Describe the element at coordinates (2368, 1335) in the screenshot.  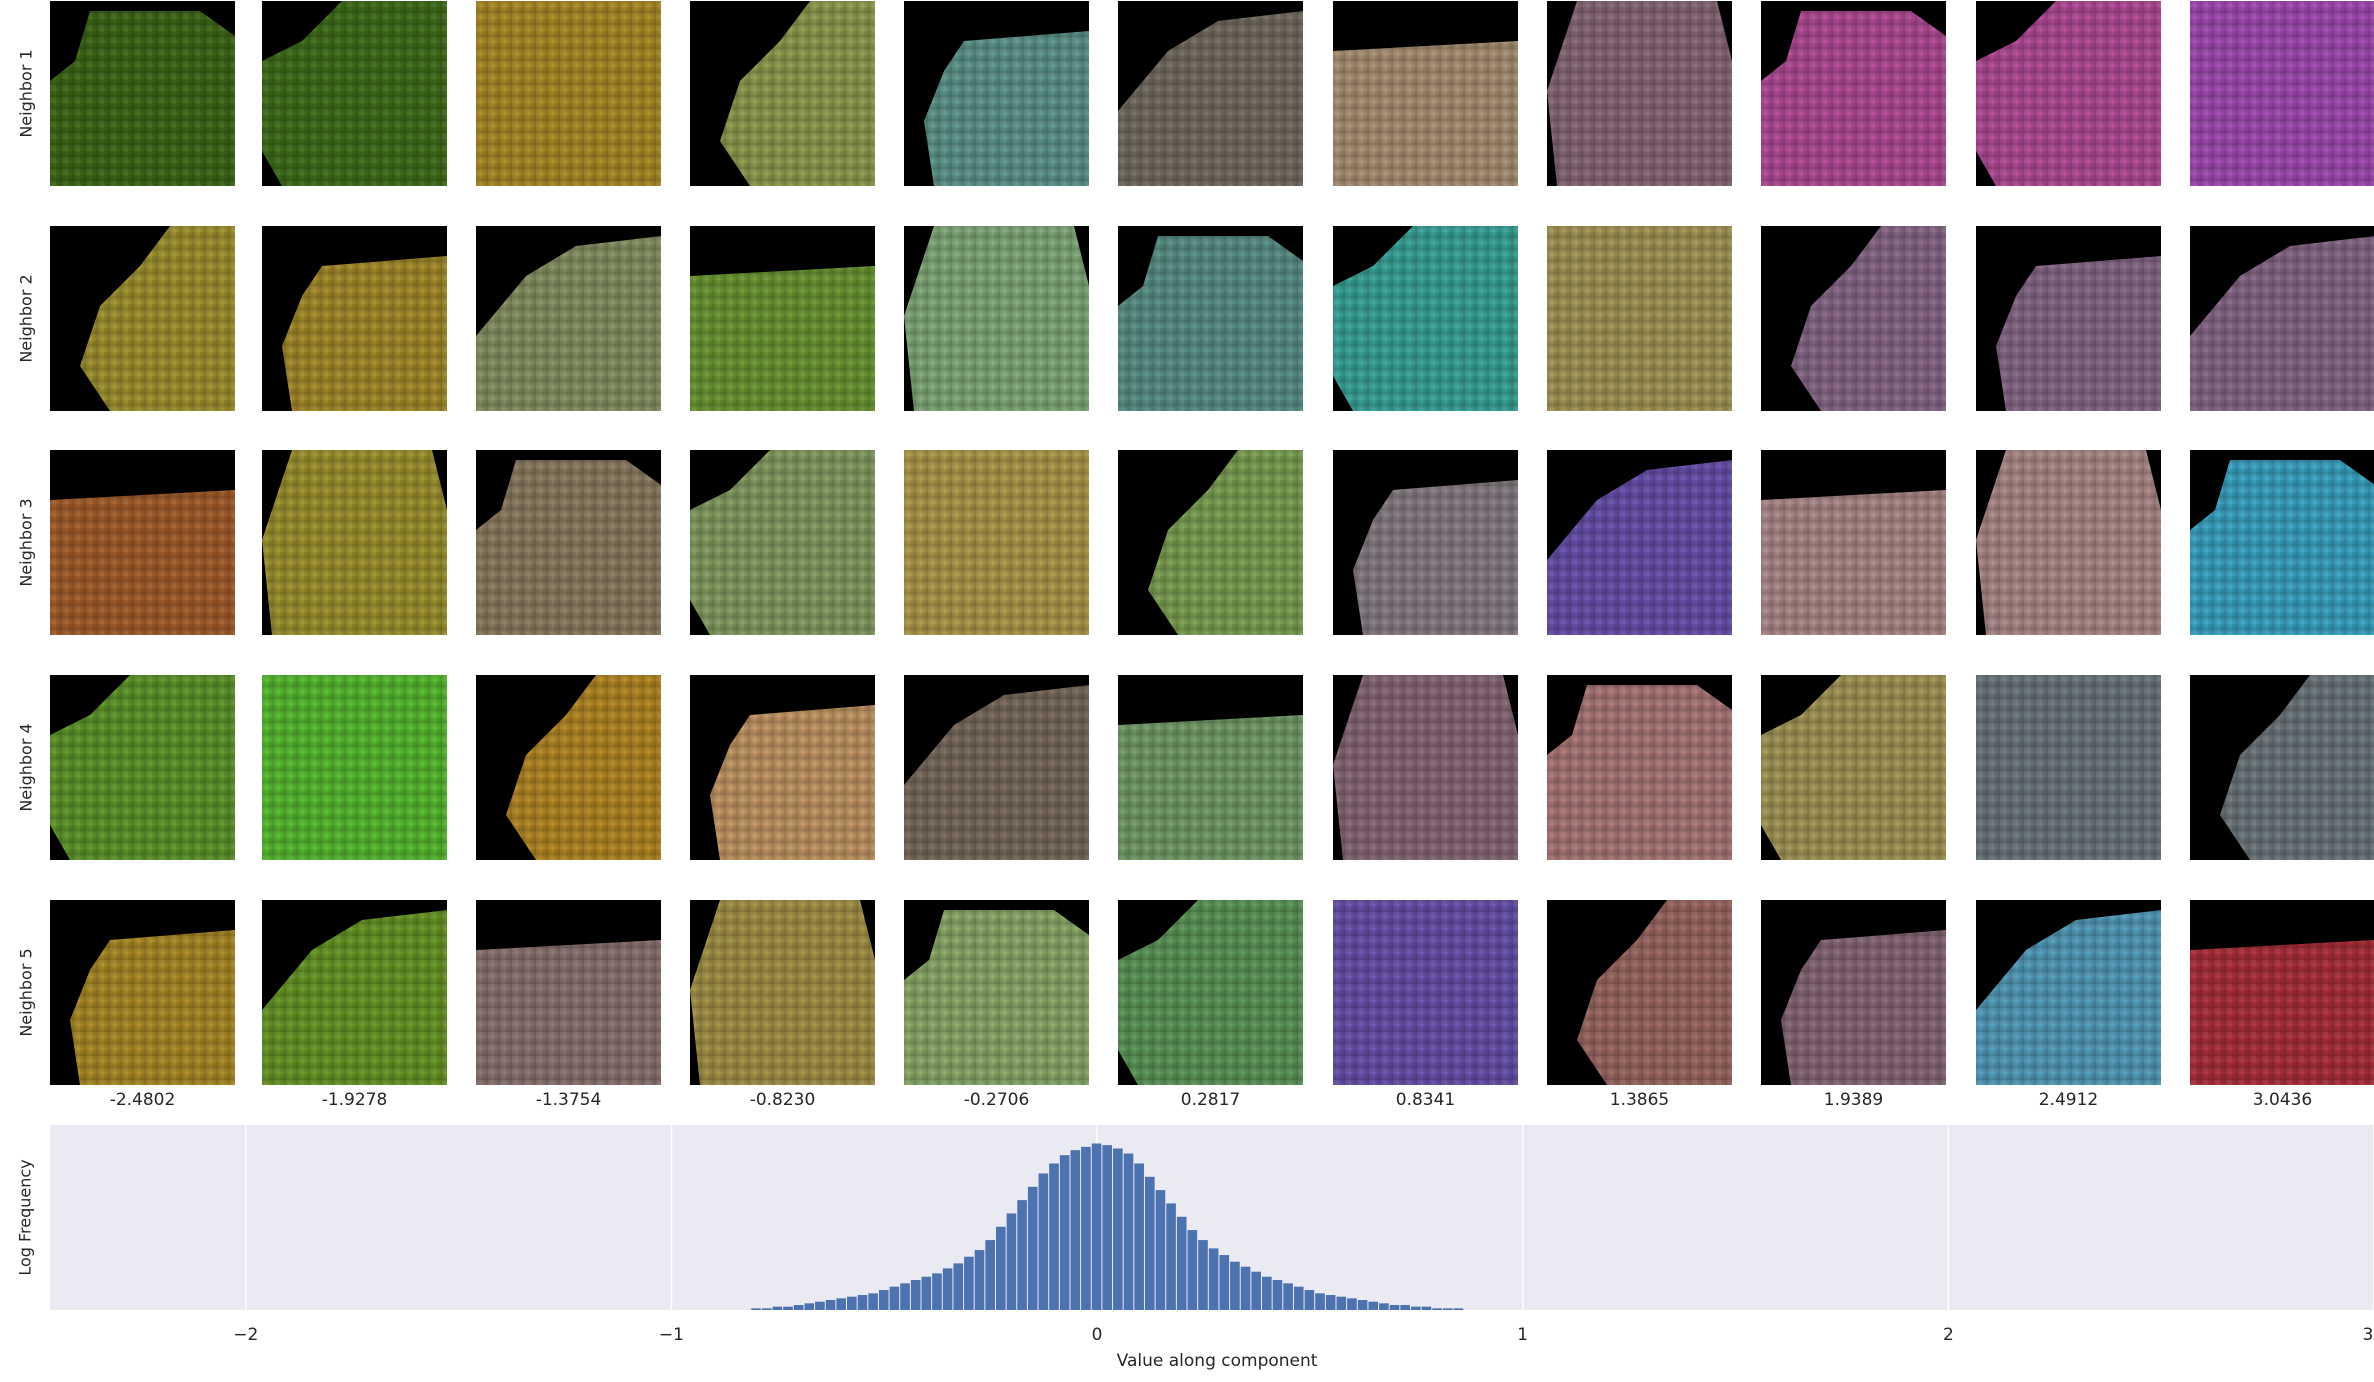
I see `x-tick-label: 3` at that location.